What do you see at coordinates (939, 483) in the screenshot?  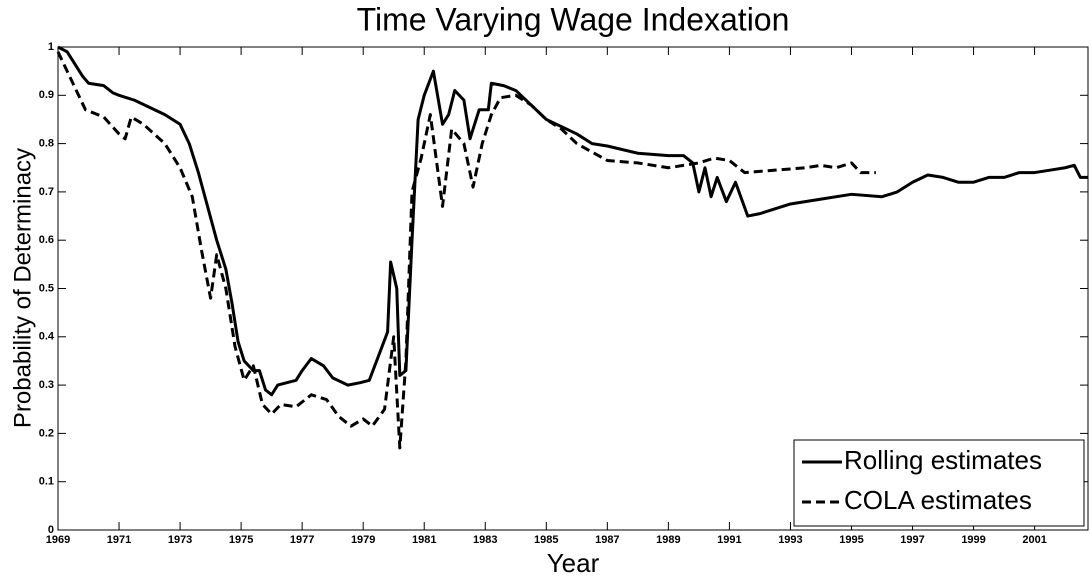 I see `legend-box` at bounding box center [939, 483].